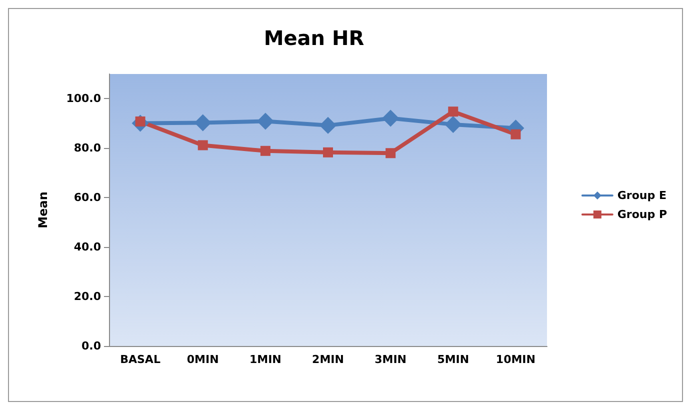  Describe the element at coordinates (314, 38) in the screenshot. I see `chart-title: Mean HR` at that location.